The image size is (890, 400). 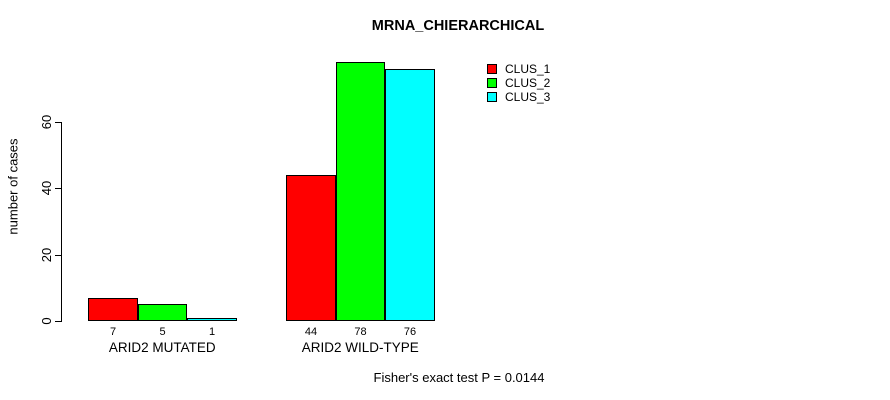 I want to click on y-tick-label: 40, so click(x=46, y=188).